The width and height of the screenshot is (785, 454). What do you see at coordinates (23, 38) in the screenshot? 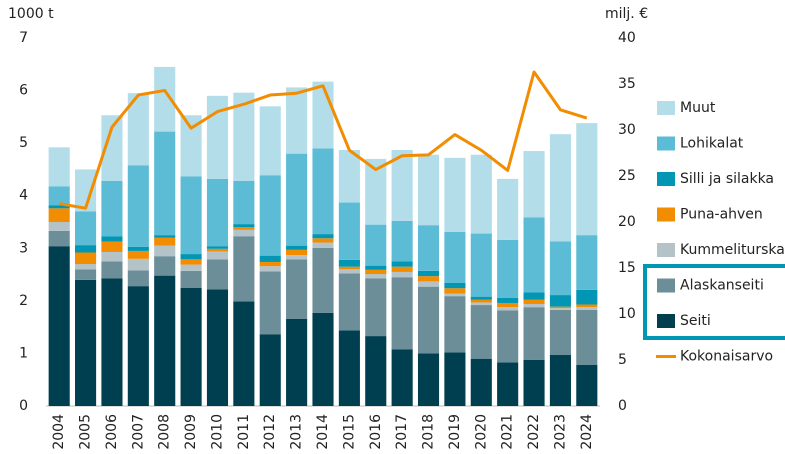
I see `y-tick-label: 7` at bounding box center [23, 38].